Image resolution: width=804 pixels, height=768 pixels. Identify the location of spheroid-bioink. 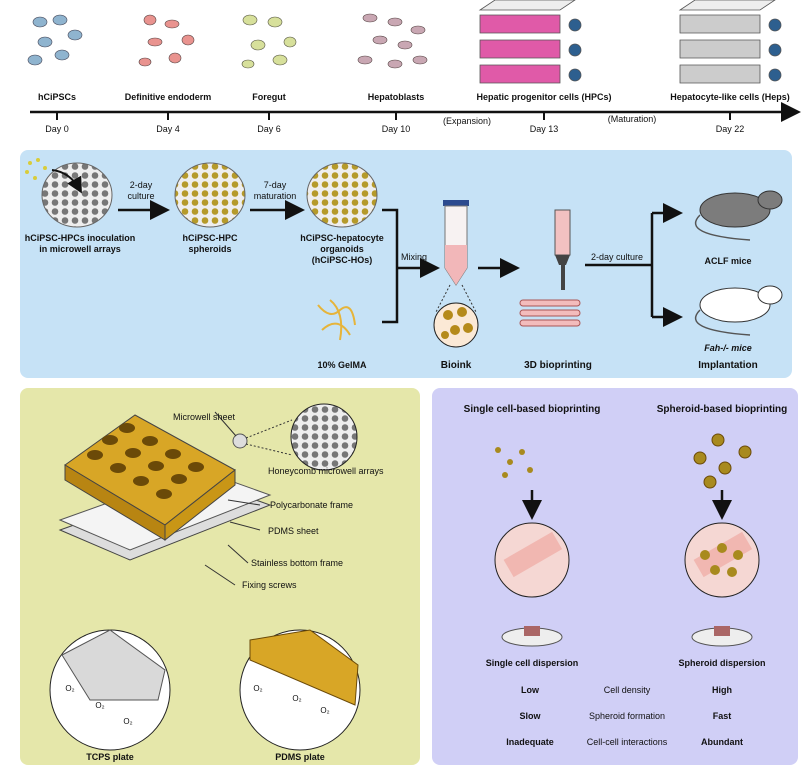
(722, 461).